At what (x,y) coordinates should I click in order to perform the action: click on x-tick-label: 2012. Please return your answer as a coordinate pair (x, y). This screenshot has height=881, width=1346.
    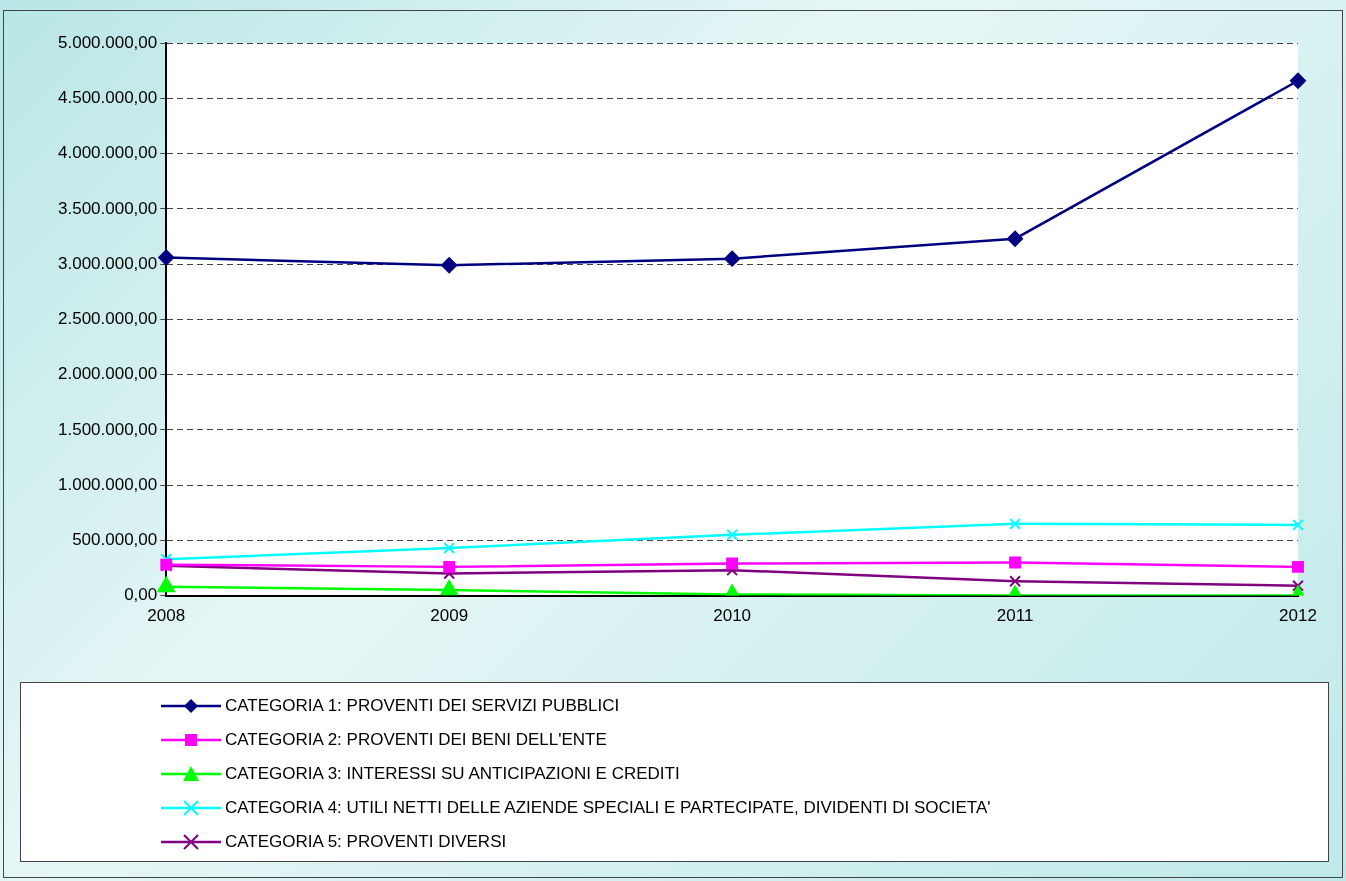
    Looking at the image, I should click on (1298, 616).